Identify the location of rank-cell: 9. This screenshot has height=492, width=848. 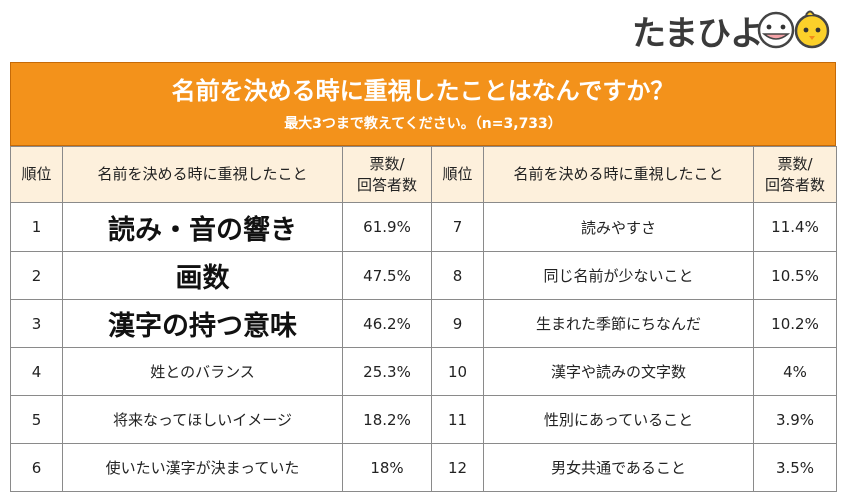
(457, 323).